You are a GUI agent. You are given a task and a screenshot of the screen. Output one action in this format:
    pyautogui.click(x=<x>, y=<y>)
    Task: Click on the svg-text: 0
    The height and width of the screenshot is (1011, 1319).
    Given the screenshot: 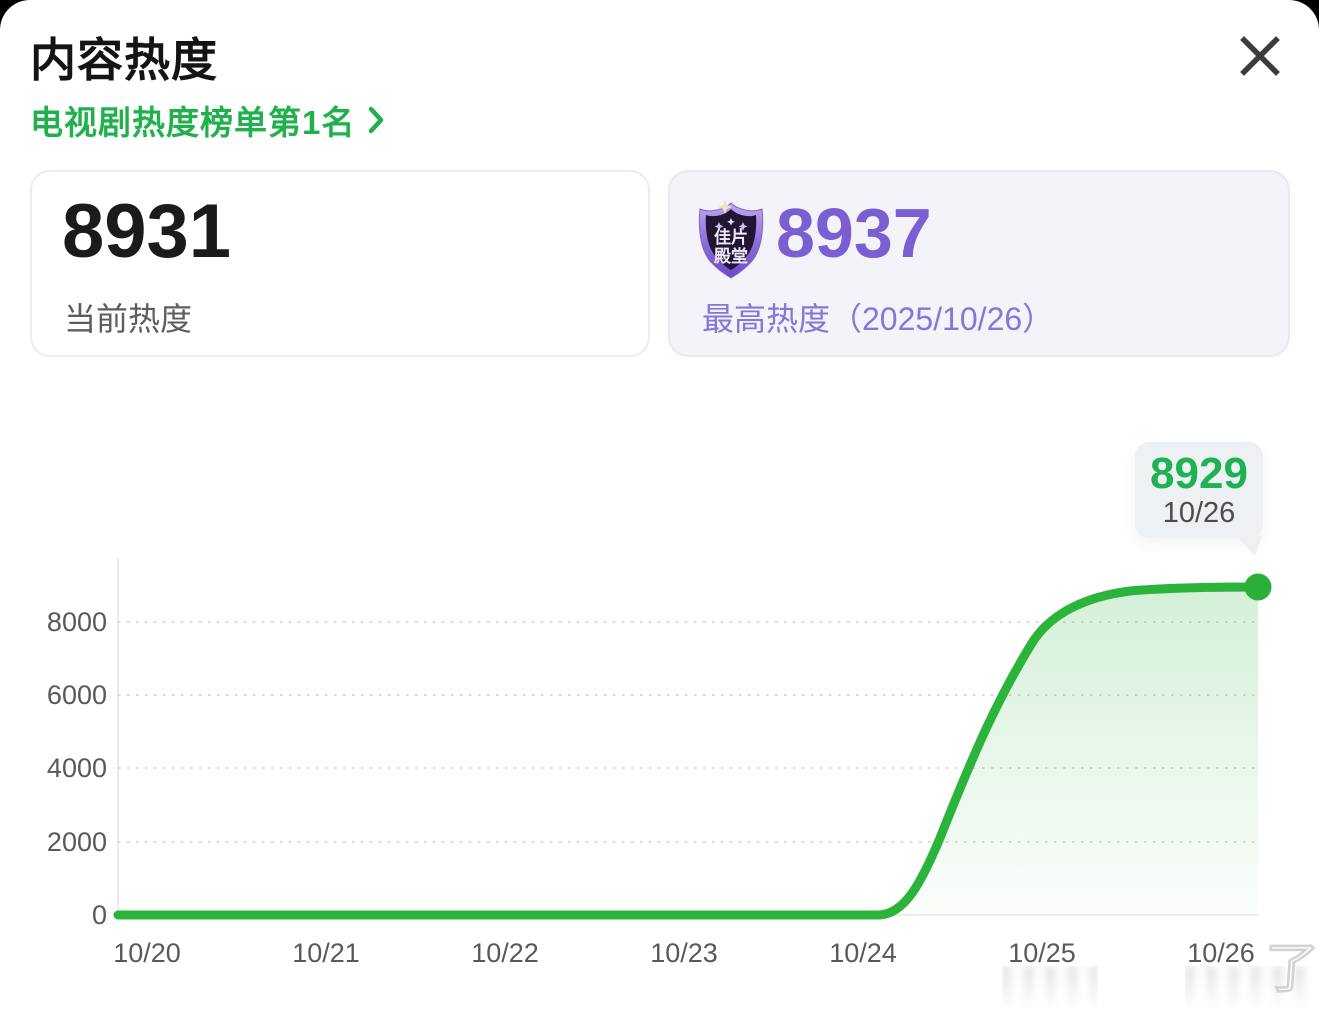 What is the action you would take?
    pyautogui.click(x=99, y=915)
    